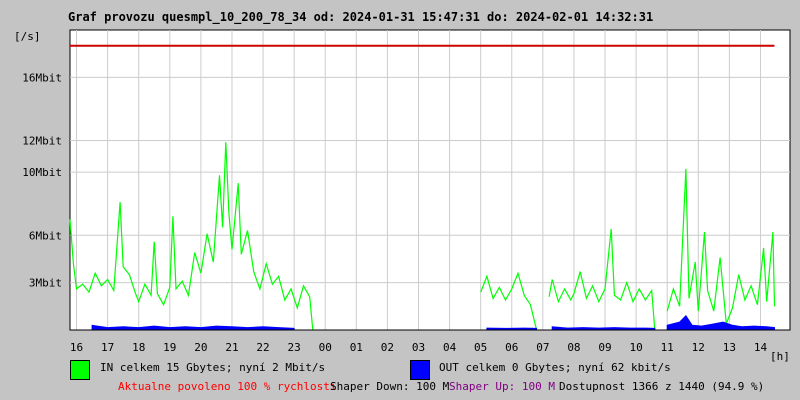  Describe the element at coordinates (418, 347) in the screenshot. I see `x-tick-label: 03` at that location.